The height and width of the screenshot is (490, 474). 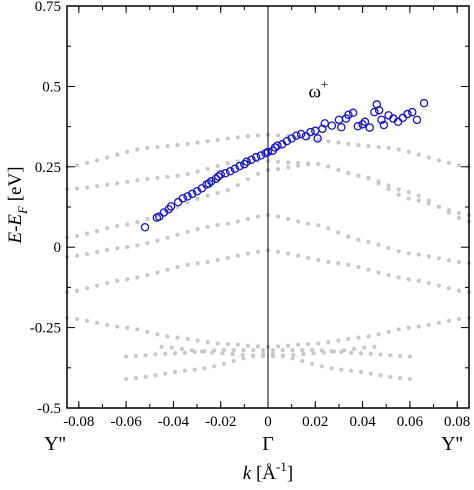 What do you see at coordinates (452, 444) in the screenshot?
I see `symmetry-label: Y''` at bounding box center [452, 444].